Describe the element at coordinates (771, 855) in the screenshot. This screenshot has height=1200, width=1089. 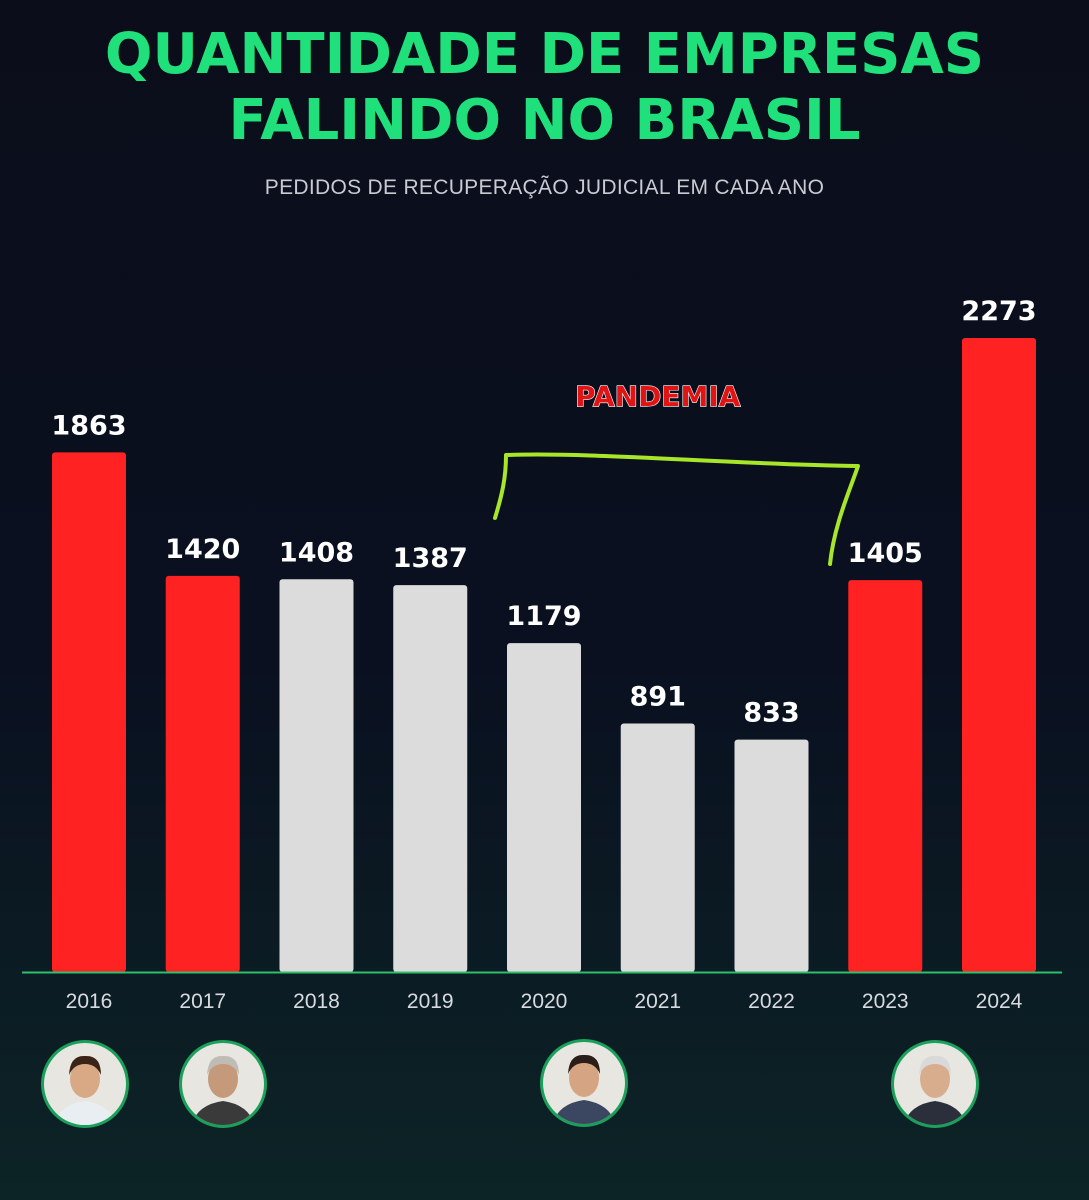
I see `bar-2022` at that location.